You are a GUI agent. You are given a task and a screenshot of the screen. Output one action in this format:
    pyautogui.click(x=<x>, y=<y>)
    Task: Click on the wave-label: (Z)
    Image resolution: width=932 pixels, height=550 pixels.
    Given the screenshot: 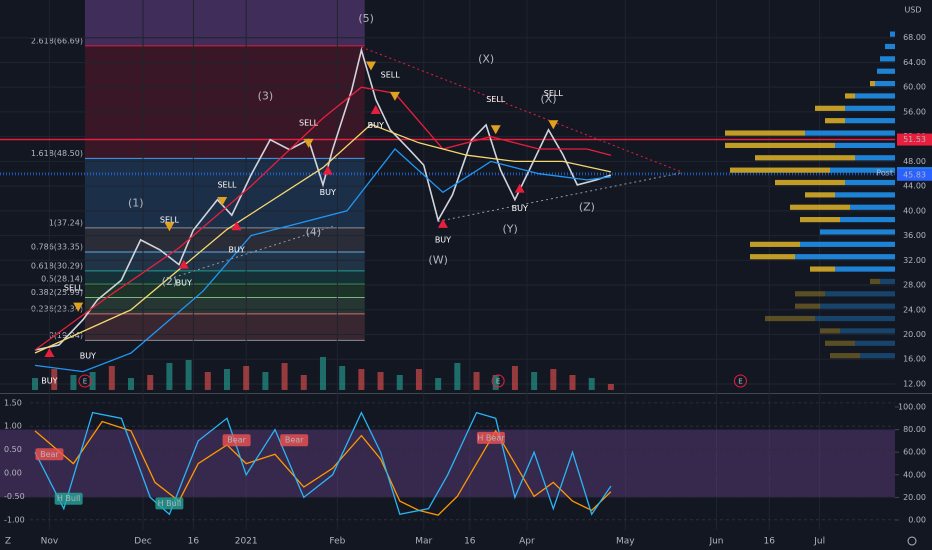 What is the action you would take?
    pyautogui.click(x=587, y=207)
    